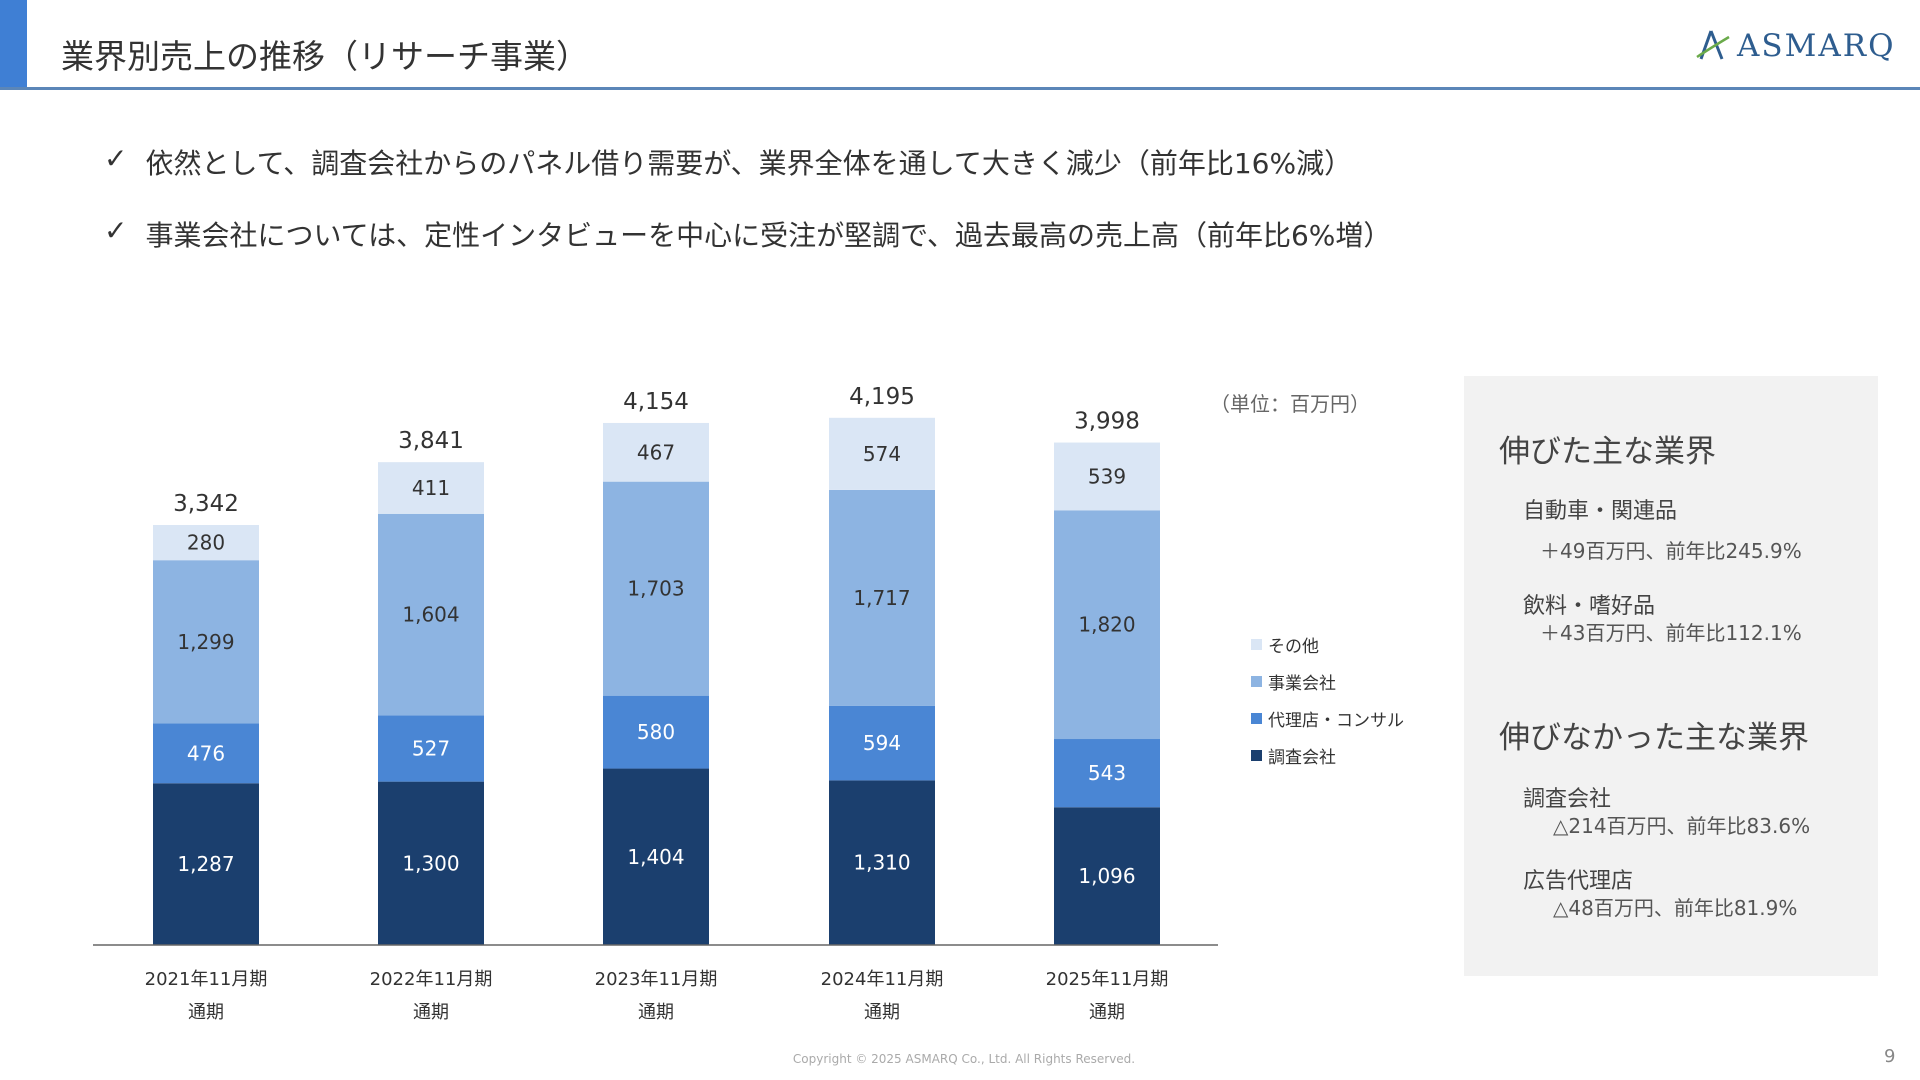 Image resolution: width=1920 pixels, height=1080 pixels. I want to click on data-label: 574, so click(882, 454).